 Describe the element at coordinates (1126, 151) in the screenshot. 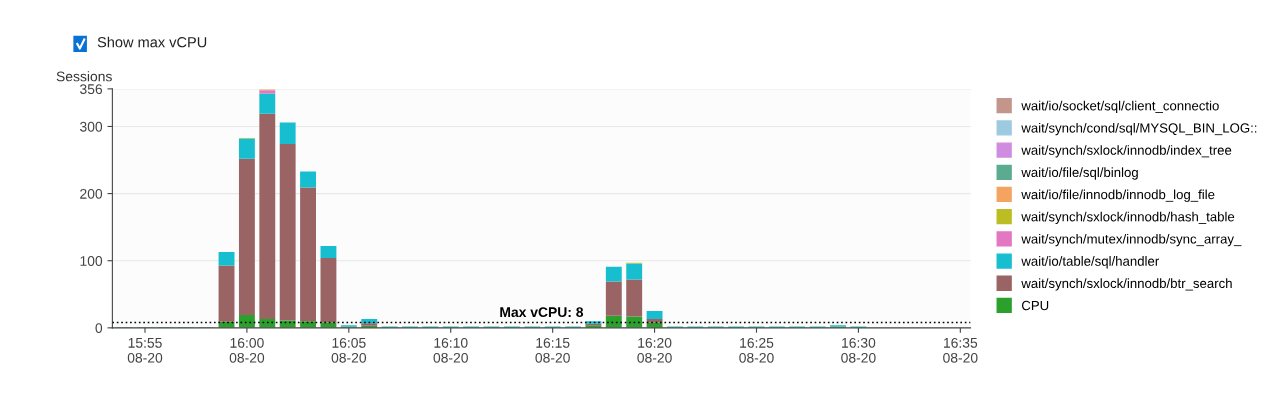

I see `legend-label: wait/synch/sxlock/innodb/index_tree` at that location.